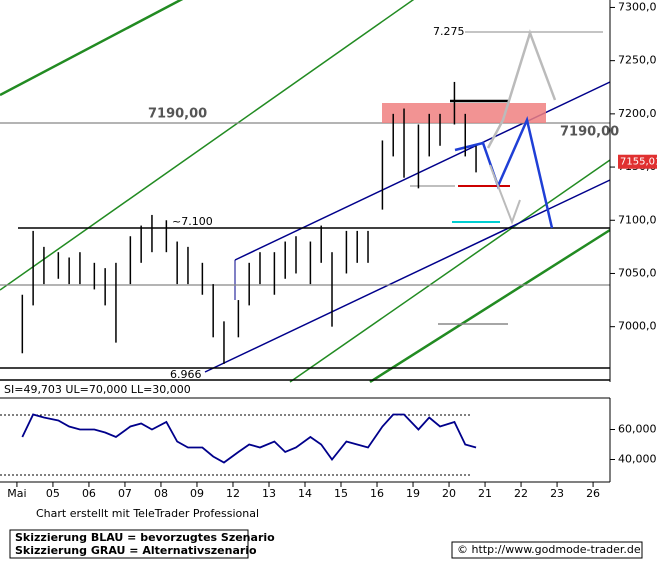 The width and height of the screenshot is (657, 563). What do you see at coordinates (305, 493) in the screenshot?
I see `x-tick-label: 14` at bounding box center [305, 493].